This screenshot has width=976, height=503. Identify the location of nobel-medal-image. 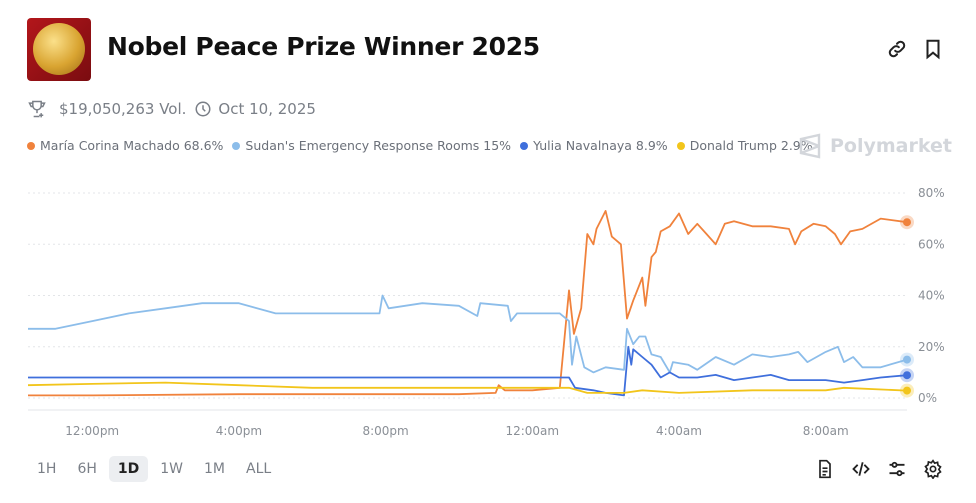
(59, 49).